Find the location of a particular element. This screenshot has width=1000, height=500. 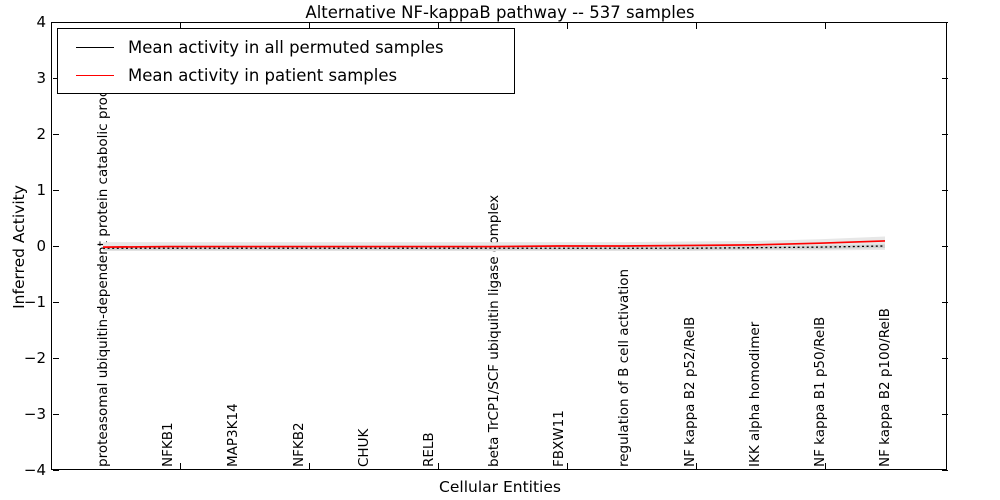

y-tick-label: 0 is located at coordinates (41, 246).